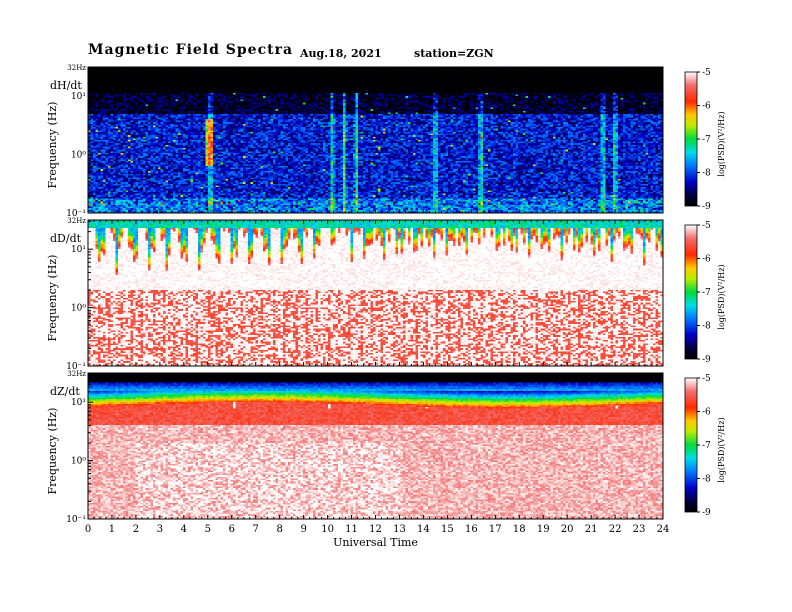 This screenshot has height=612, width=792. What do you see at coordinates (471, 529) in the screenshot?
I see `x-tick-label: 16` at bounding box center [471, 529].